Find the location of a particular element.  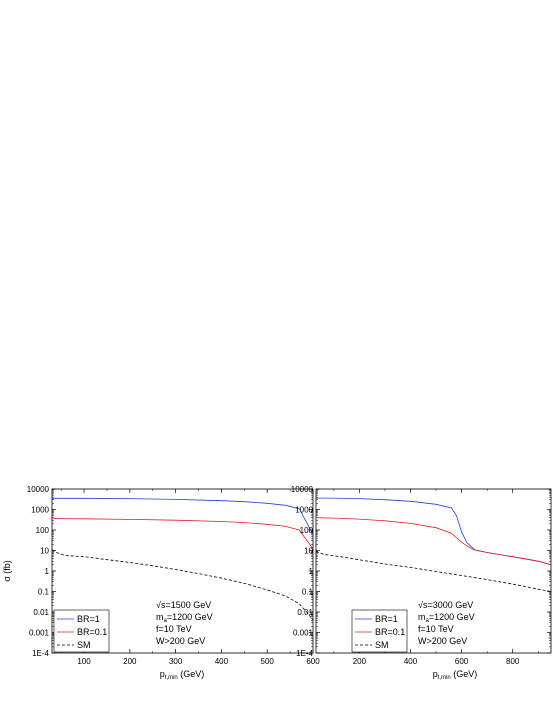

x-tick-label: 100 is located at coordinates (84, 661).